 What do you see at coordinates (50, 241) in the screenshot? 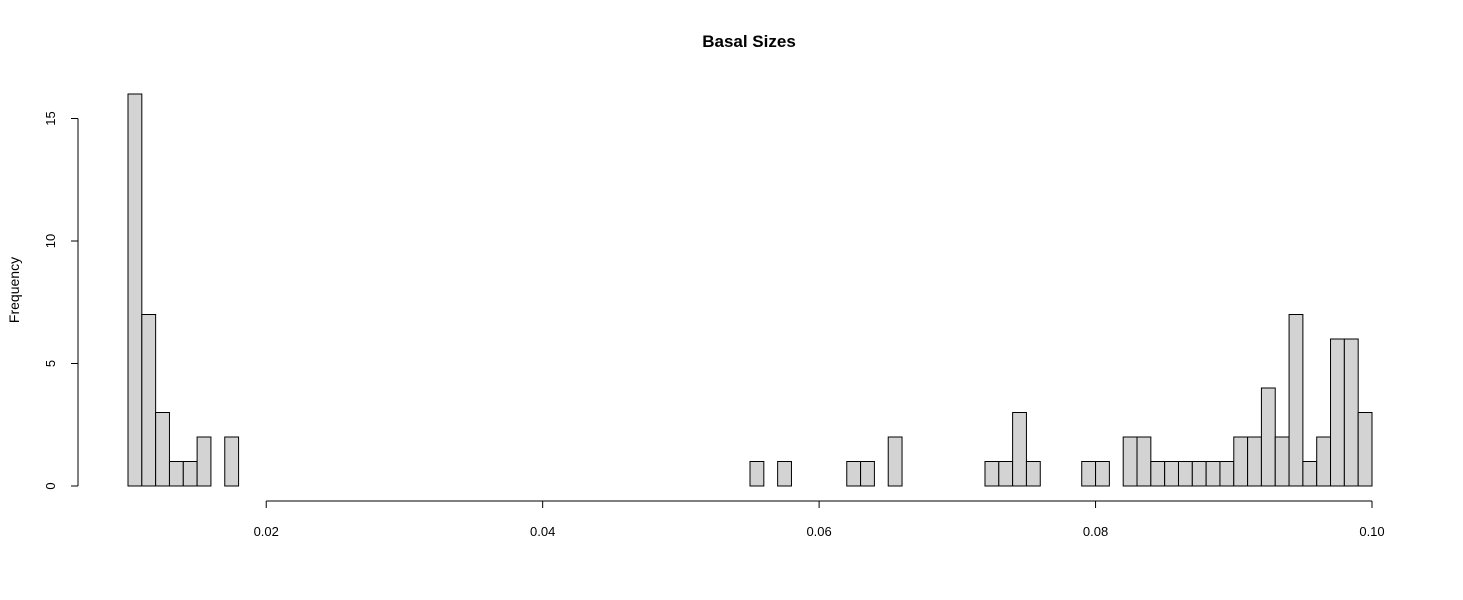
I see `y-tick-label: 10` at bounding box center [50, 241].